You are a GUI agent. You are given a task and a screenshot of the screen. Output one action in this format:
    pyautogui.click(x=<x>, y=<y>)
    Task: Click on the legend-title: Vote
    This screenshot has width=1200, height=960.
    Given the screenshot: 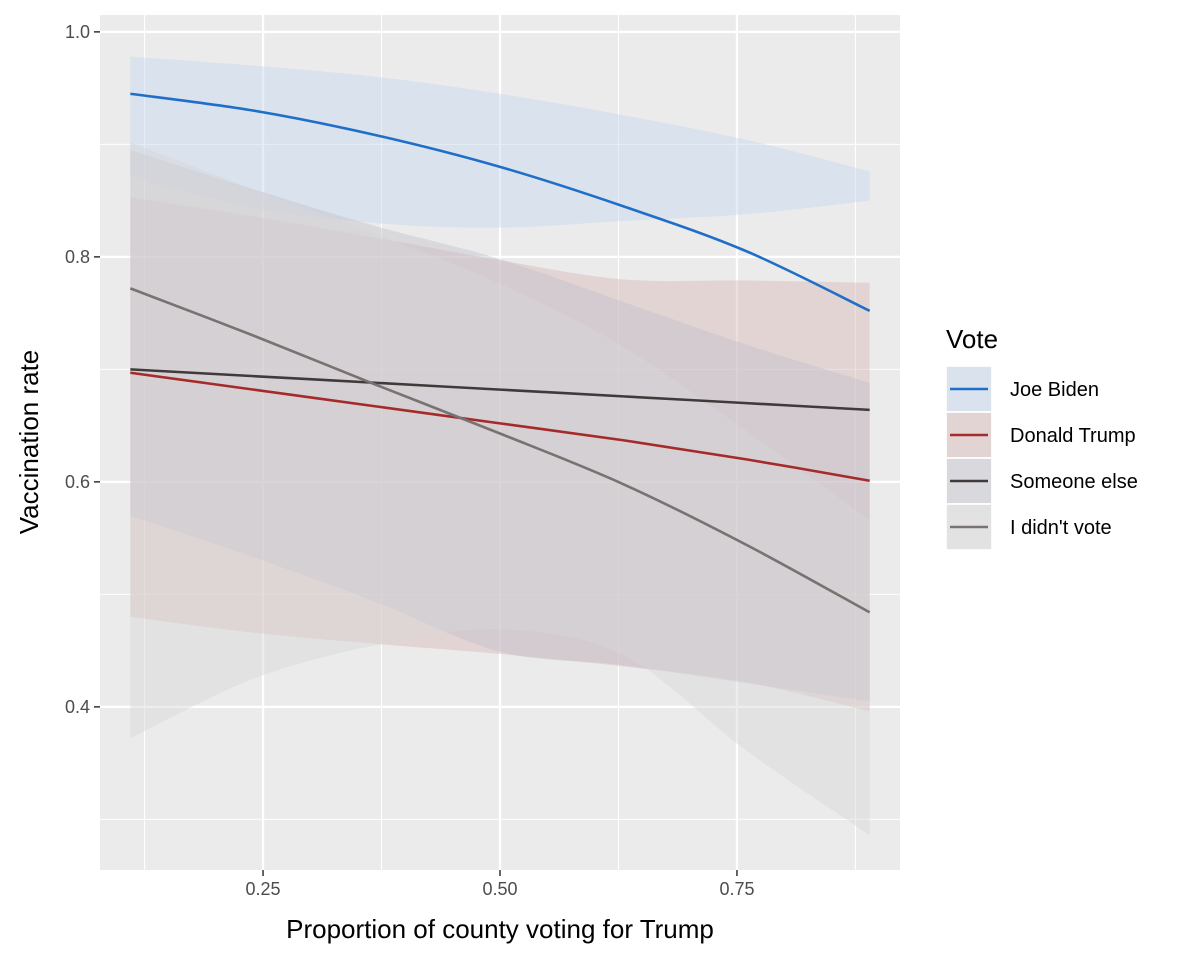 What is the action you would take?
    pyautogui.click(x=972, y=339)
    